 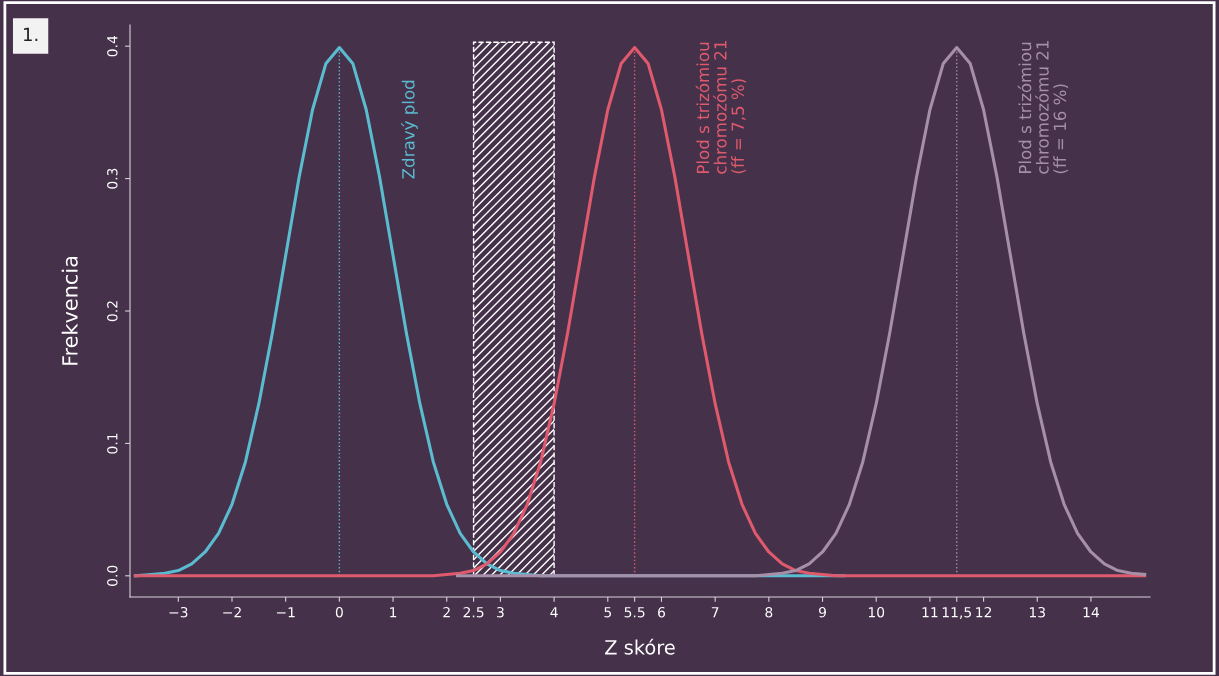 I want to click on y-tick-label: 0.3, so click(x=112, y=178).